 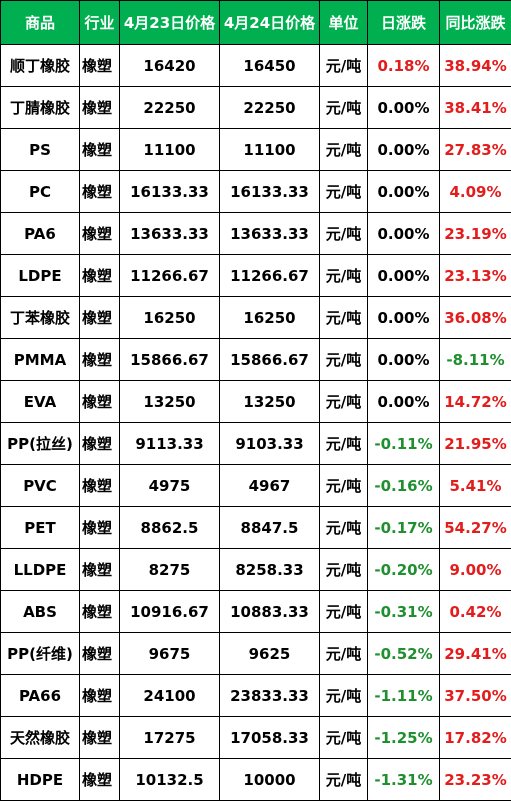 I want to click on cell-daily-change: -0.20%, so click(x=403, y=569).